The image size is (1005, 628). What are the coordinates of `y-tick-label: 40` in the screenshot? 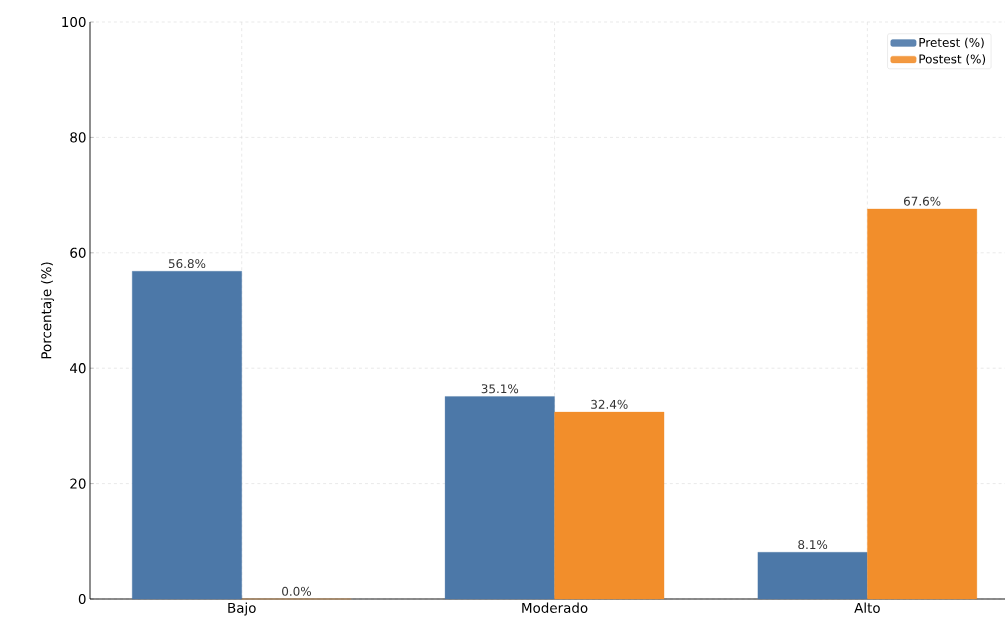 It's located at (78, 368).